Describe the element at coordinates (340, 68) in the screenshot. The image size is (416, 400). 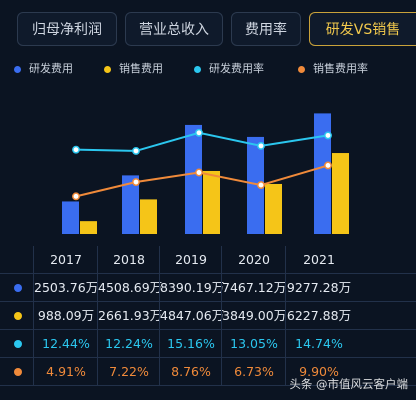
I see `legend-label-sales-ratio: 销售费用率` at that location.